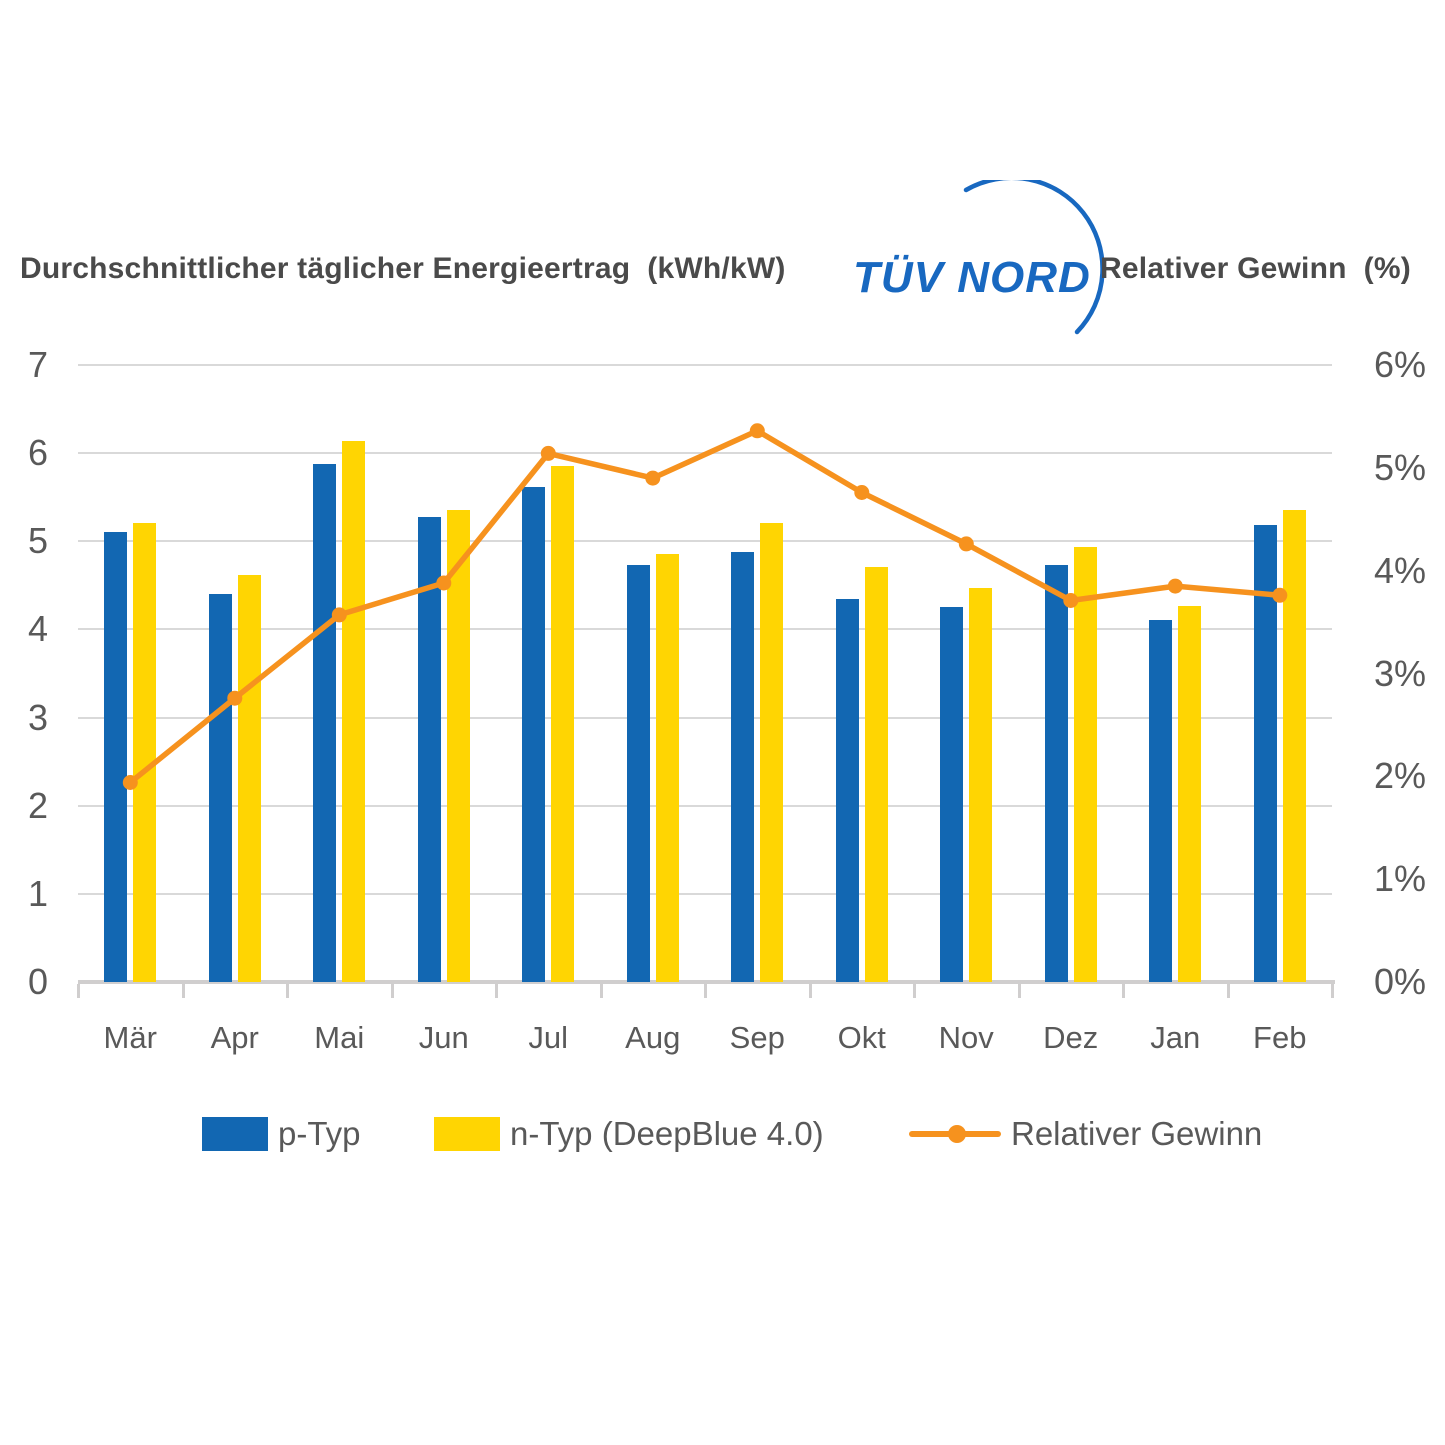 The image size is (1445, 1445). I want to click on p-typ-bar-sep, so click(743, 766).